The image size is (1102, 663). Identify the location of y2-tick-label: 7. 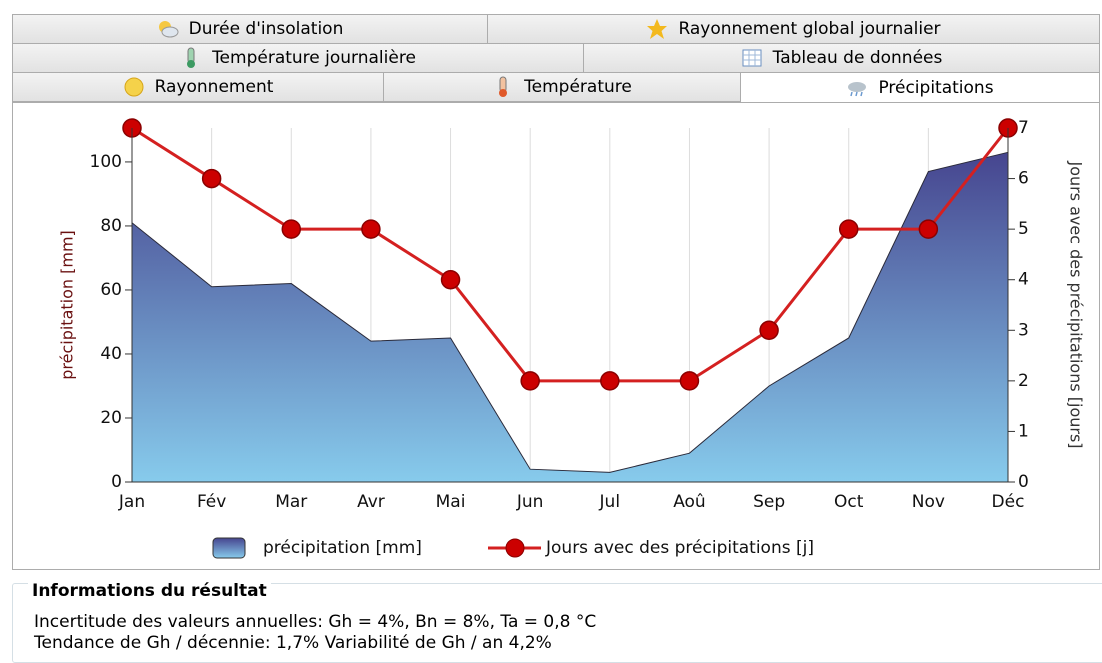
(1023, 128).